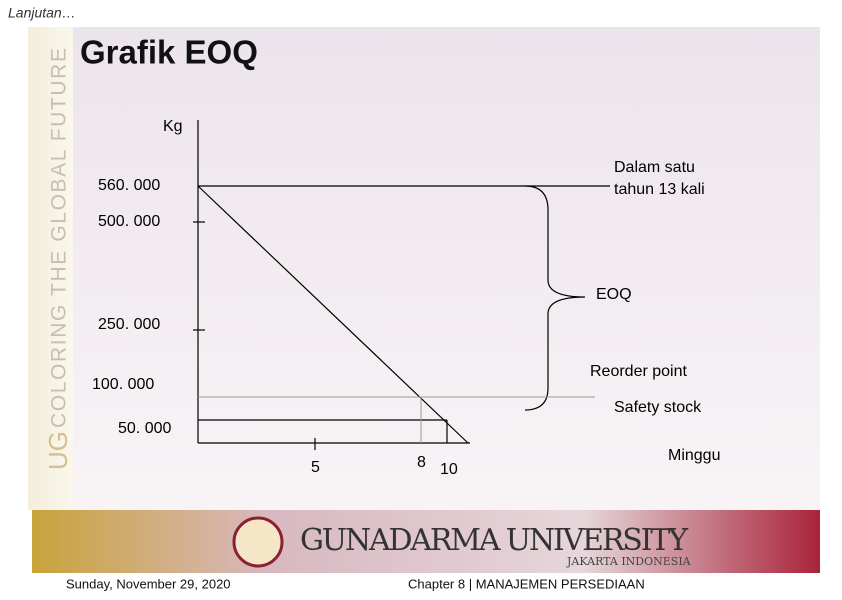 The width and height of the screenshot is (842, 600). What do you see at coordinates (148, 583) in the screenshot?
I see `footer-date: Sunday, November 29, 2020` at bounding box center [148, 583].